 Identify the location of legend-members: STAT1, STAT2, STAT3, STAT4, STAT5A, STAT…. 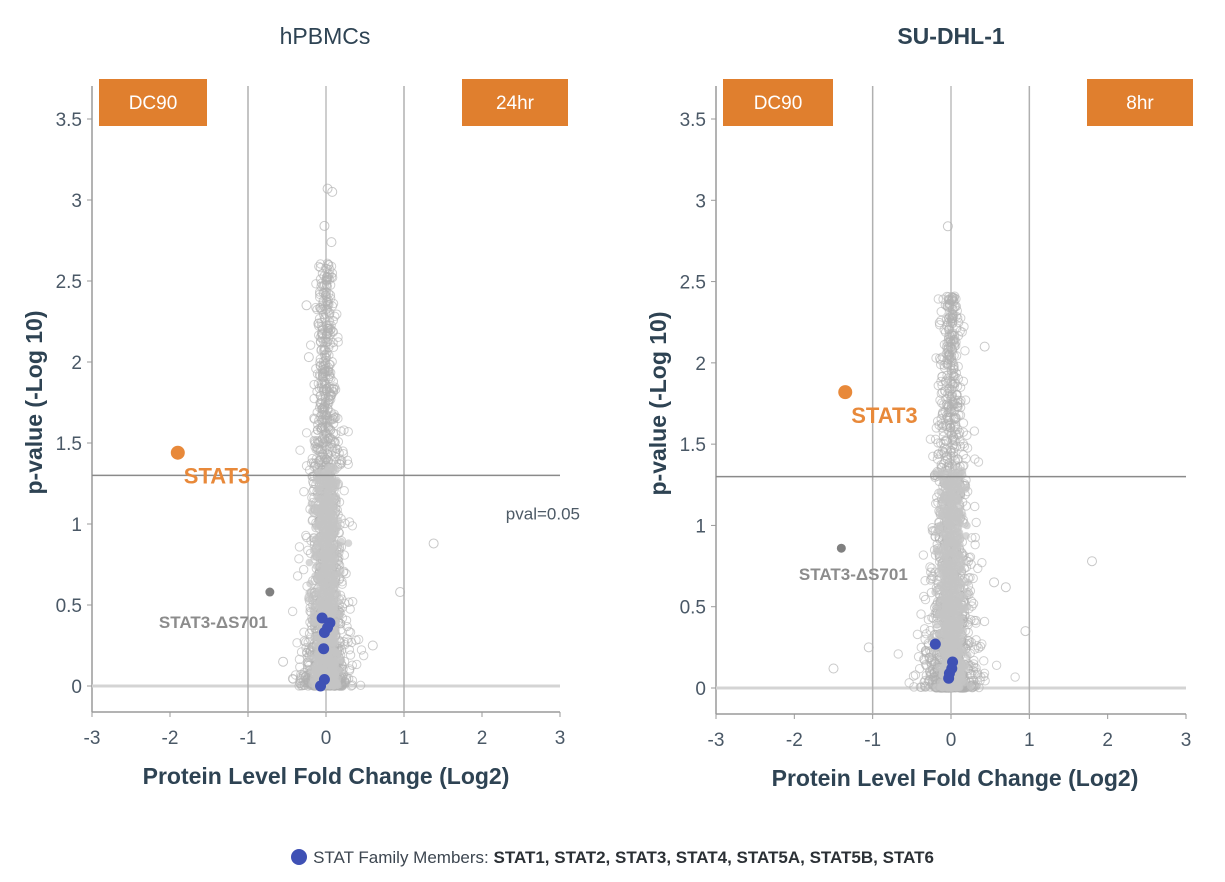
(713, 857).